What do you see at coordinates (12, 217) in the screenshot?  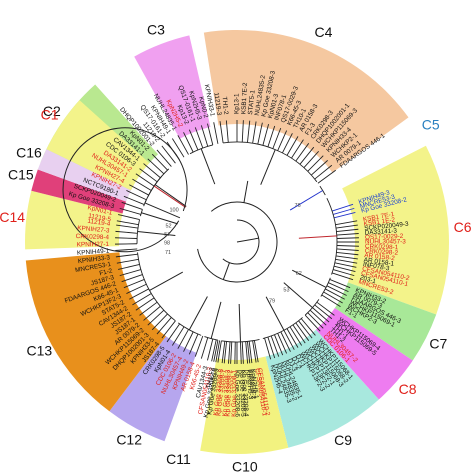 I see `clade-label-c14: C14` at bounding box center [12, 217].